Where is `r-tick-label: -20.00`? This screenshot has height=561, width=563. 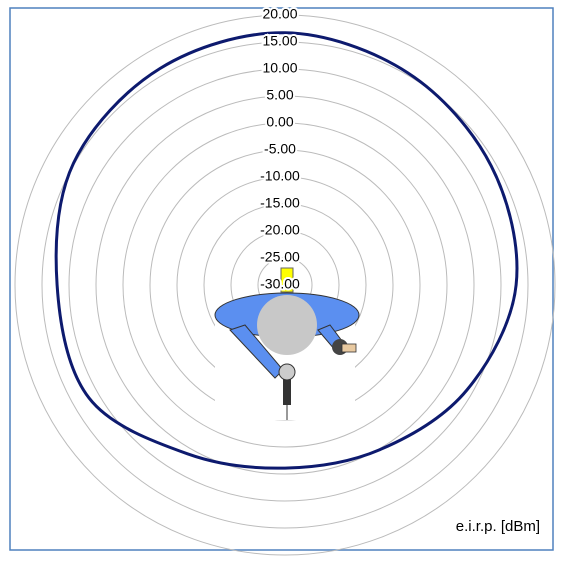 r-tick-label: -20.00 is located at coordinates (280, 230).